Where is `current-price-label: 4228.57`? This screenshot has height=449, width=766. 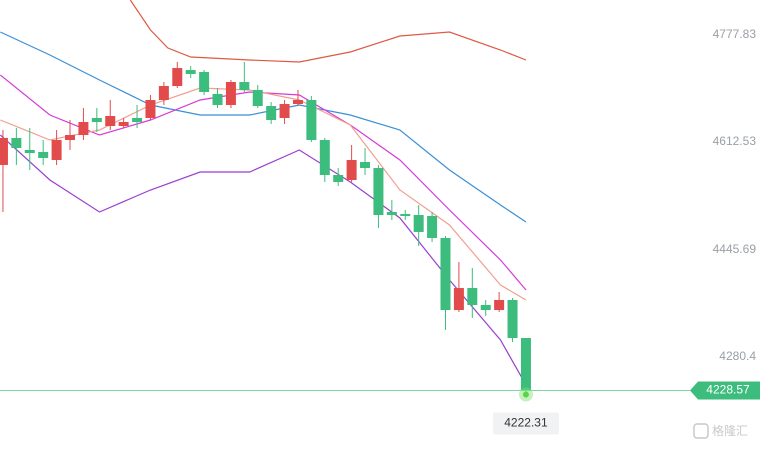 current-price-label: 4228.57 is located at coordinates (728, 390).